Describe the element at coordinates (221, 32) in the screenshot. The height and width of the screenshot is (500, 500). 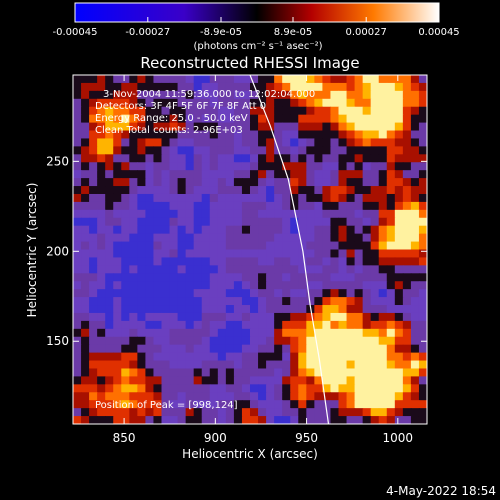
I see `colorbar-tick-label: -8.9e-05` at that location.